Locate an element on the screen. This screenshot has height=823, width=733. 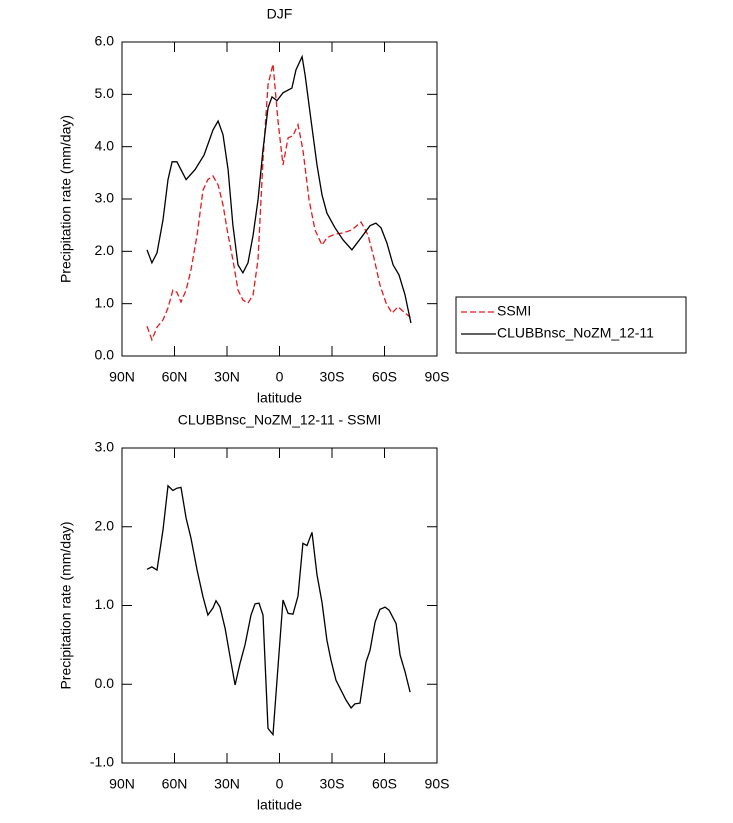
y-tick-label: 6.0 is located at coordinates (105, 41).